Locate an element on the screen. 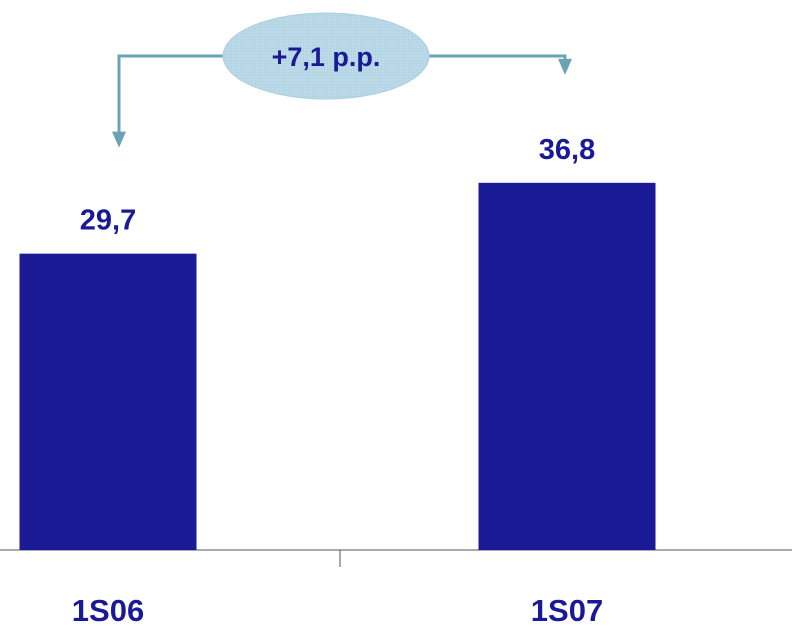 The width and height of the screenshot is (792, 629). annotation-arrowhead-left is located at coordinates (119, 139).